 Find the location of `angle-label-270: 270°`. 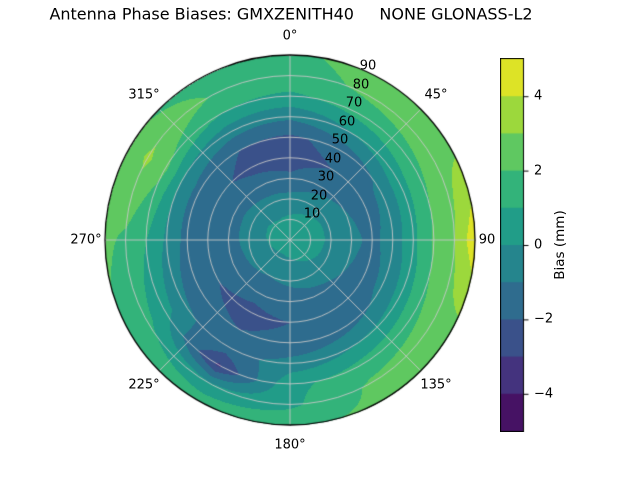

angle-label-270: 270° is located at coordinates (86, 240).